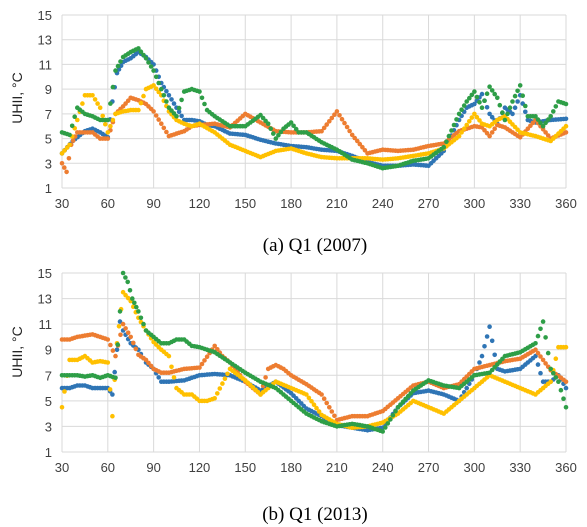 The height and width of the screenshot is (527, 587). Describe the element at coordinates (200, 203) in the screenshot. I see `chart-a-xtick-label: 120` at that location.